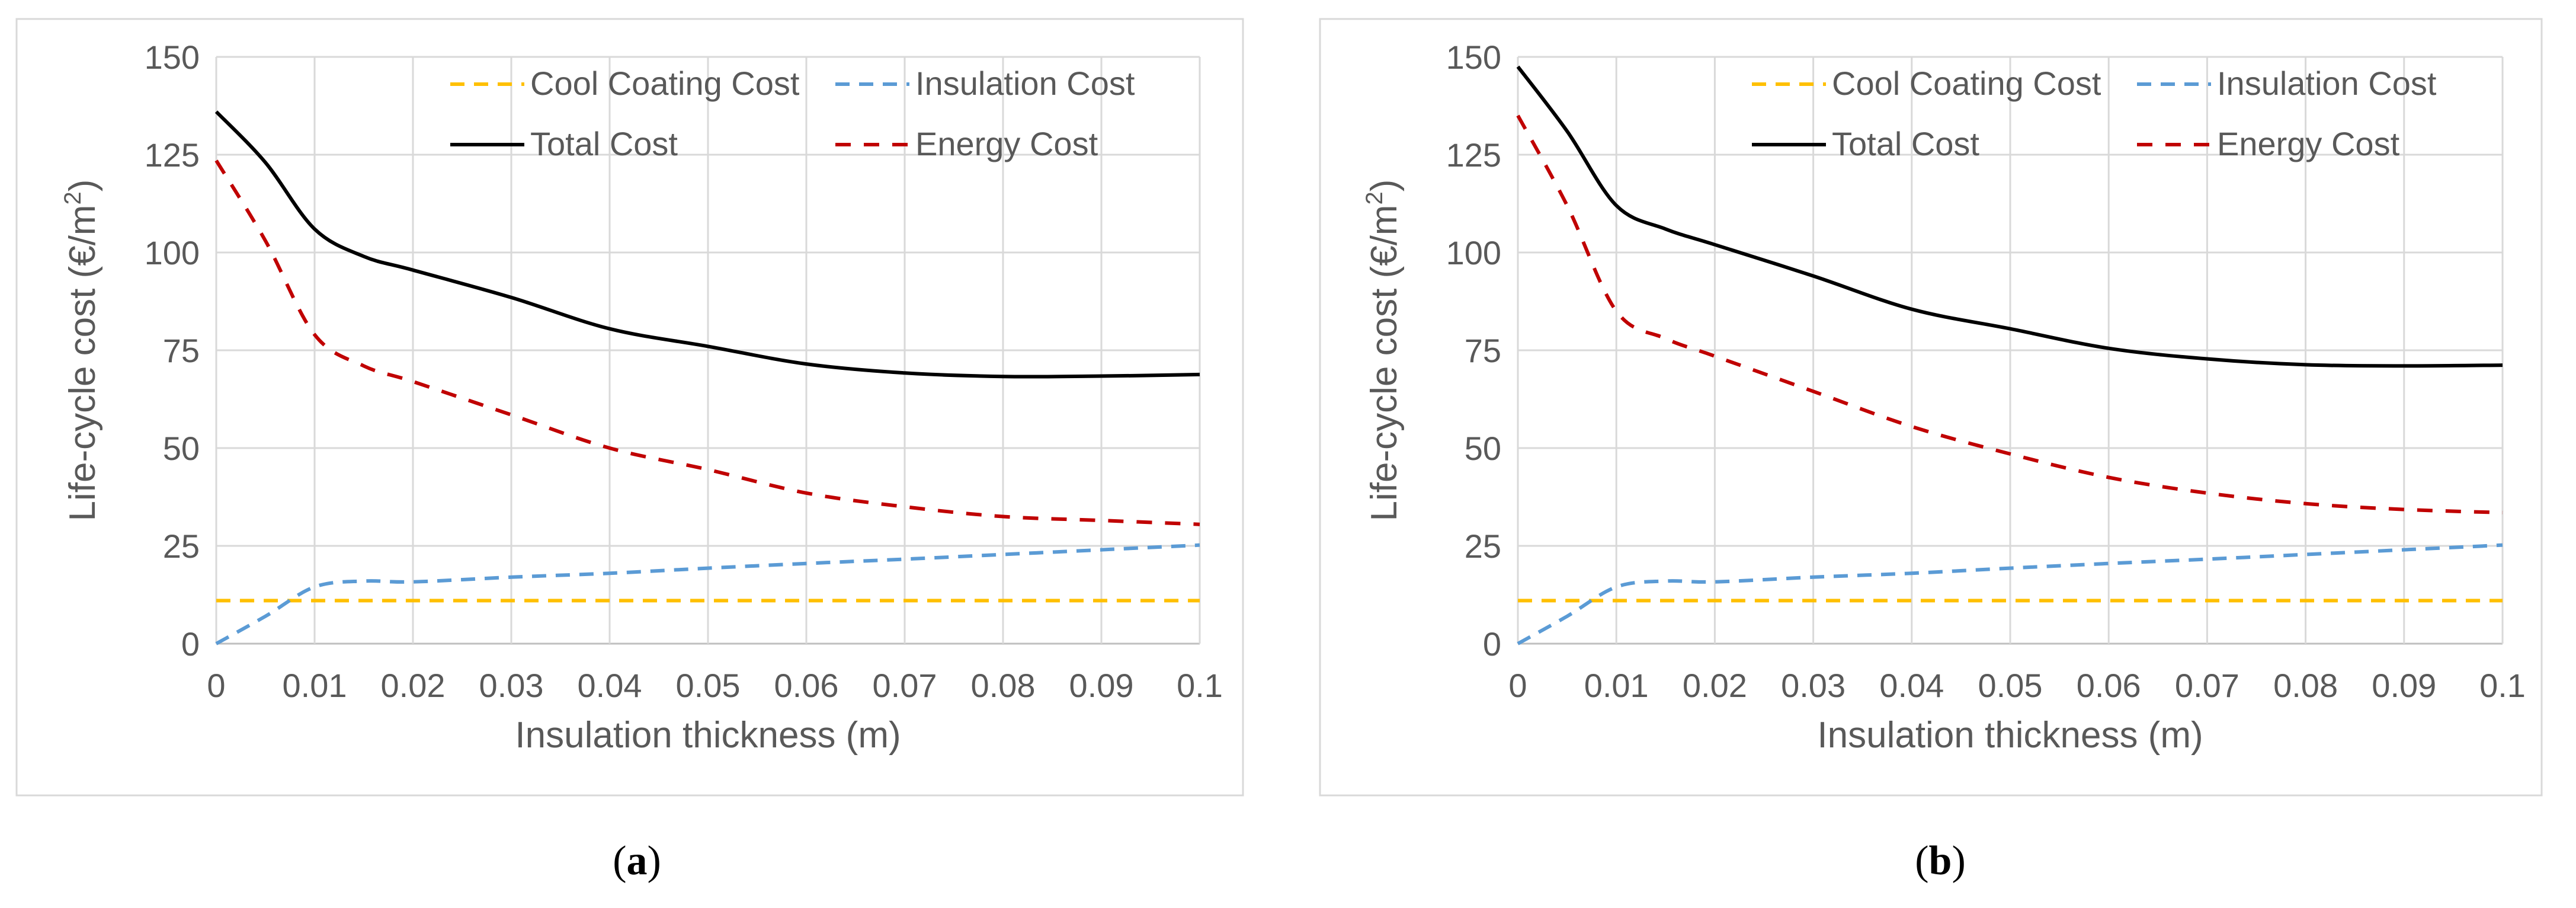 Image resolution: width=2576 pixels, height=908 pixels. I want to click on caption-letter: b, so click(1940, 861).